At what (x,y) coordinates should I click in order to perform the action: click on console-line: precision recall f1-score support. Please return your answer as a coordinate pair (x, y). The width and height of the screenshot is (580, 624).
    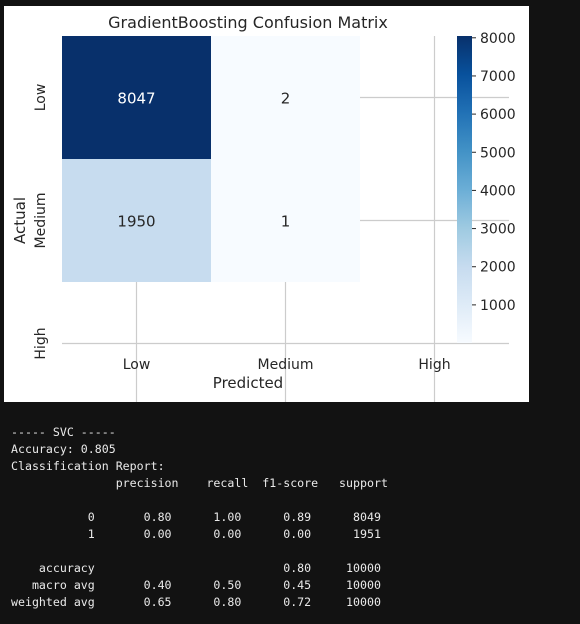
    Looking at the image, I should click on (199, 483).